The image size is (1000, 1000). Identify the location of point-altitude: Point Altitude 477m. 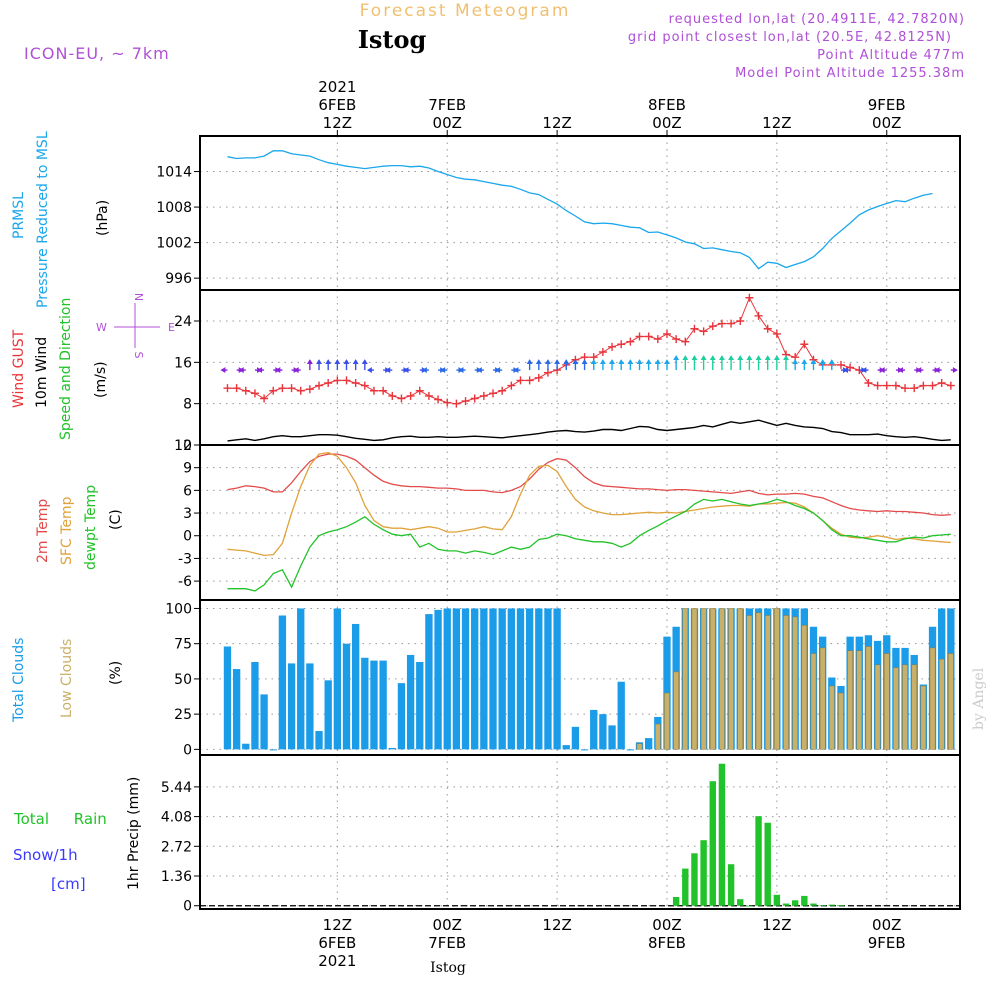
(891, 55).